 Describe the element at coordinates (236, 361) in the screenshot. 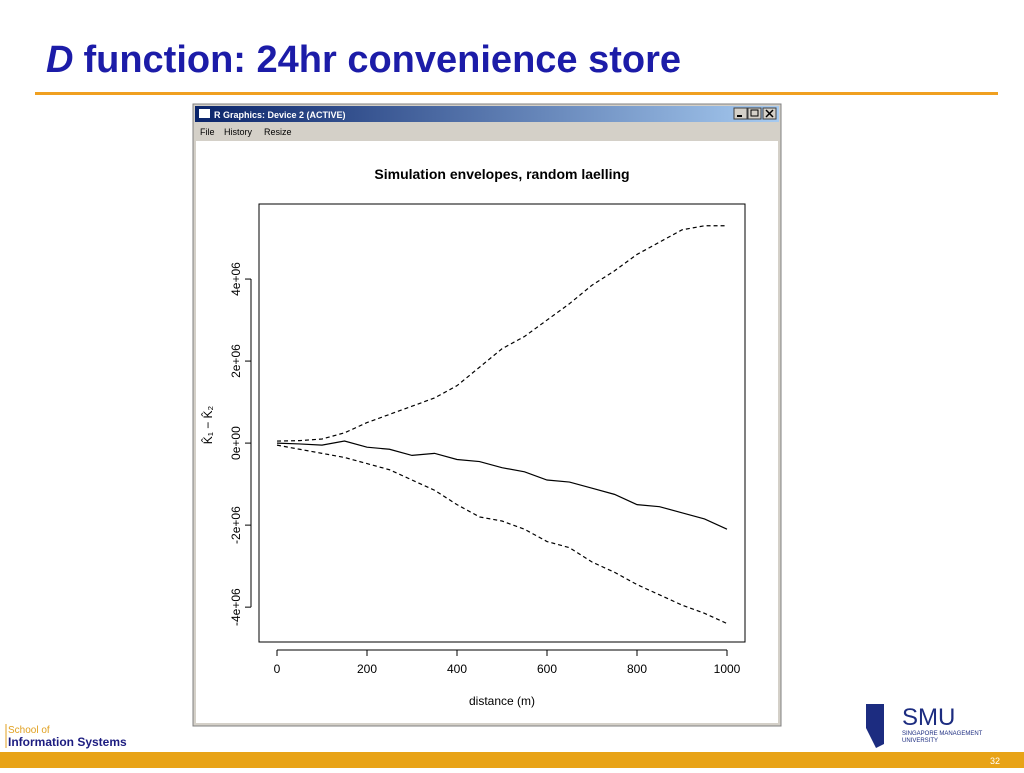

I see `y-tick-label: 2e+06` at that location.